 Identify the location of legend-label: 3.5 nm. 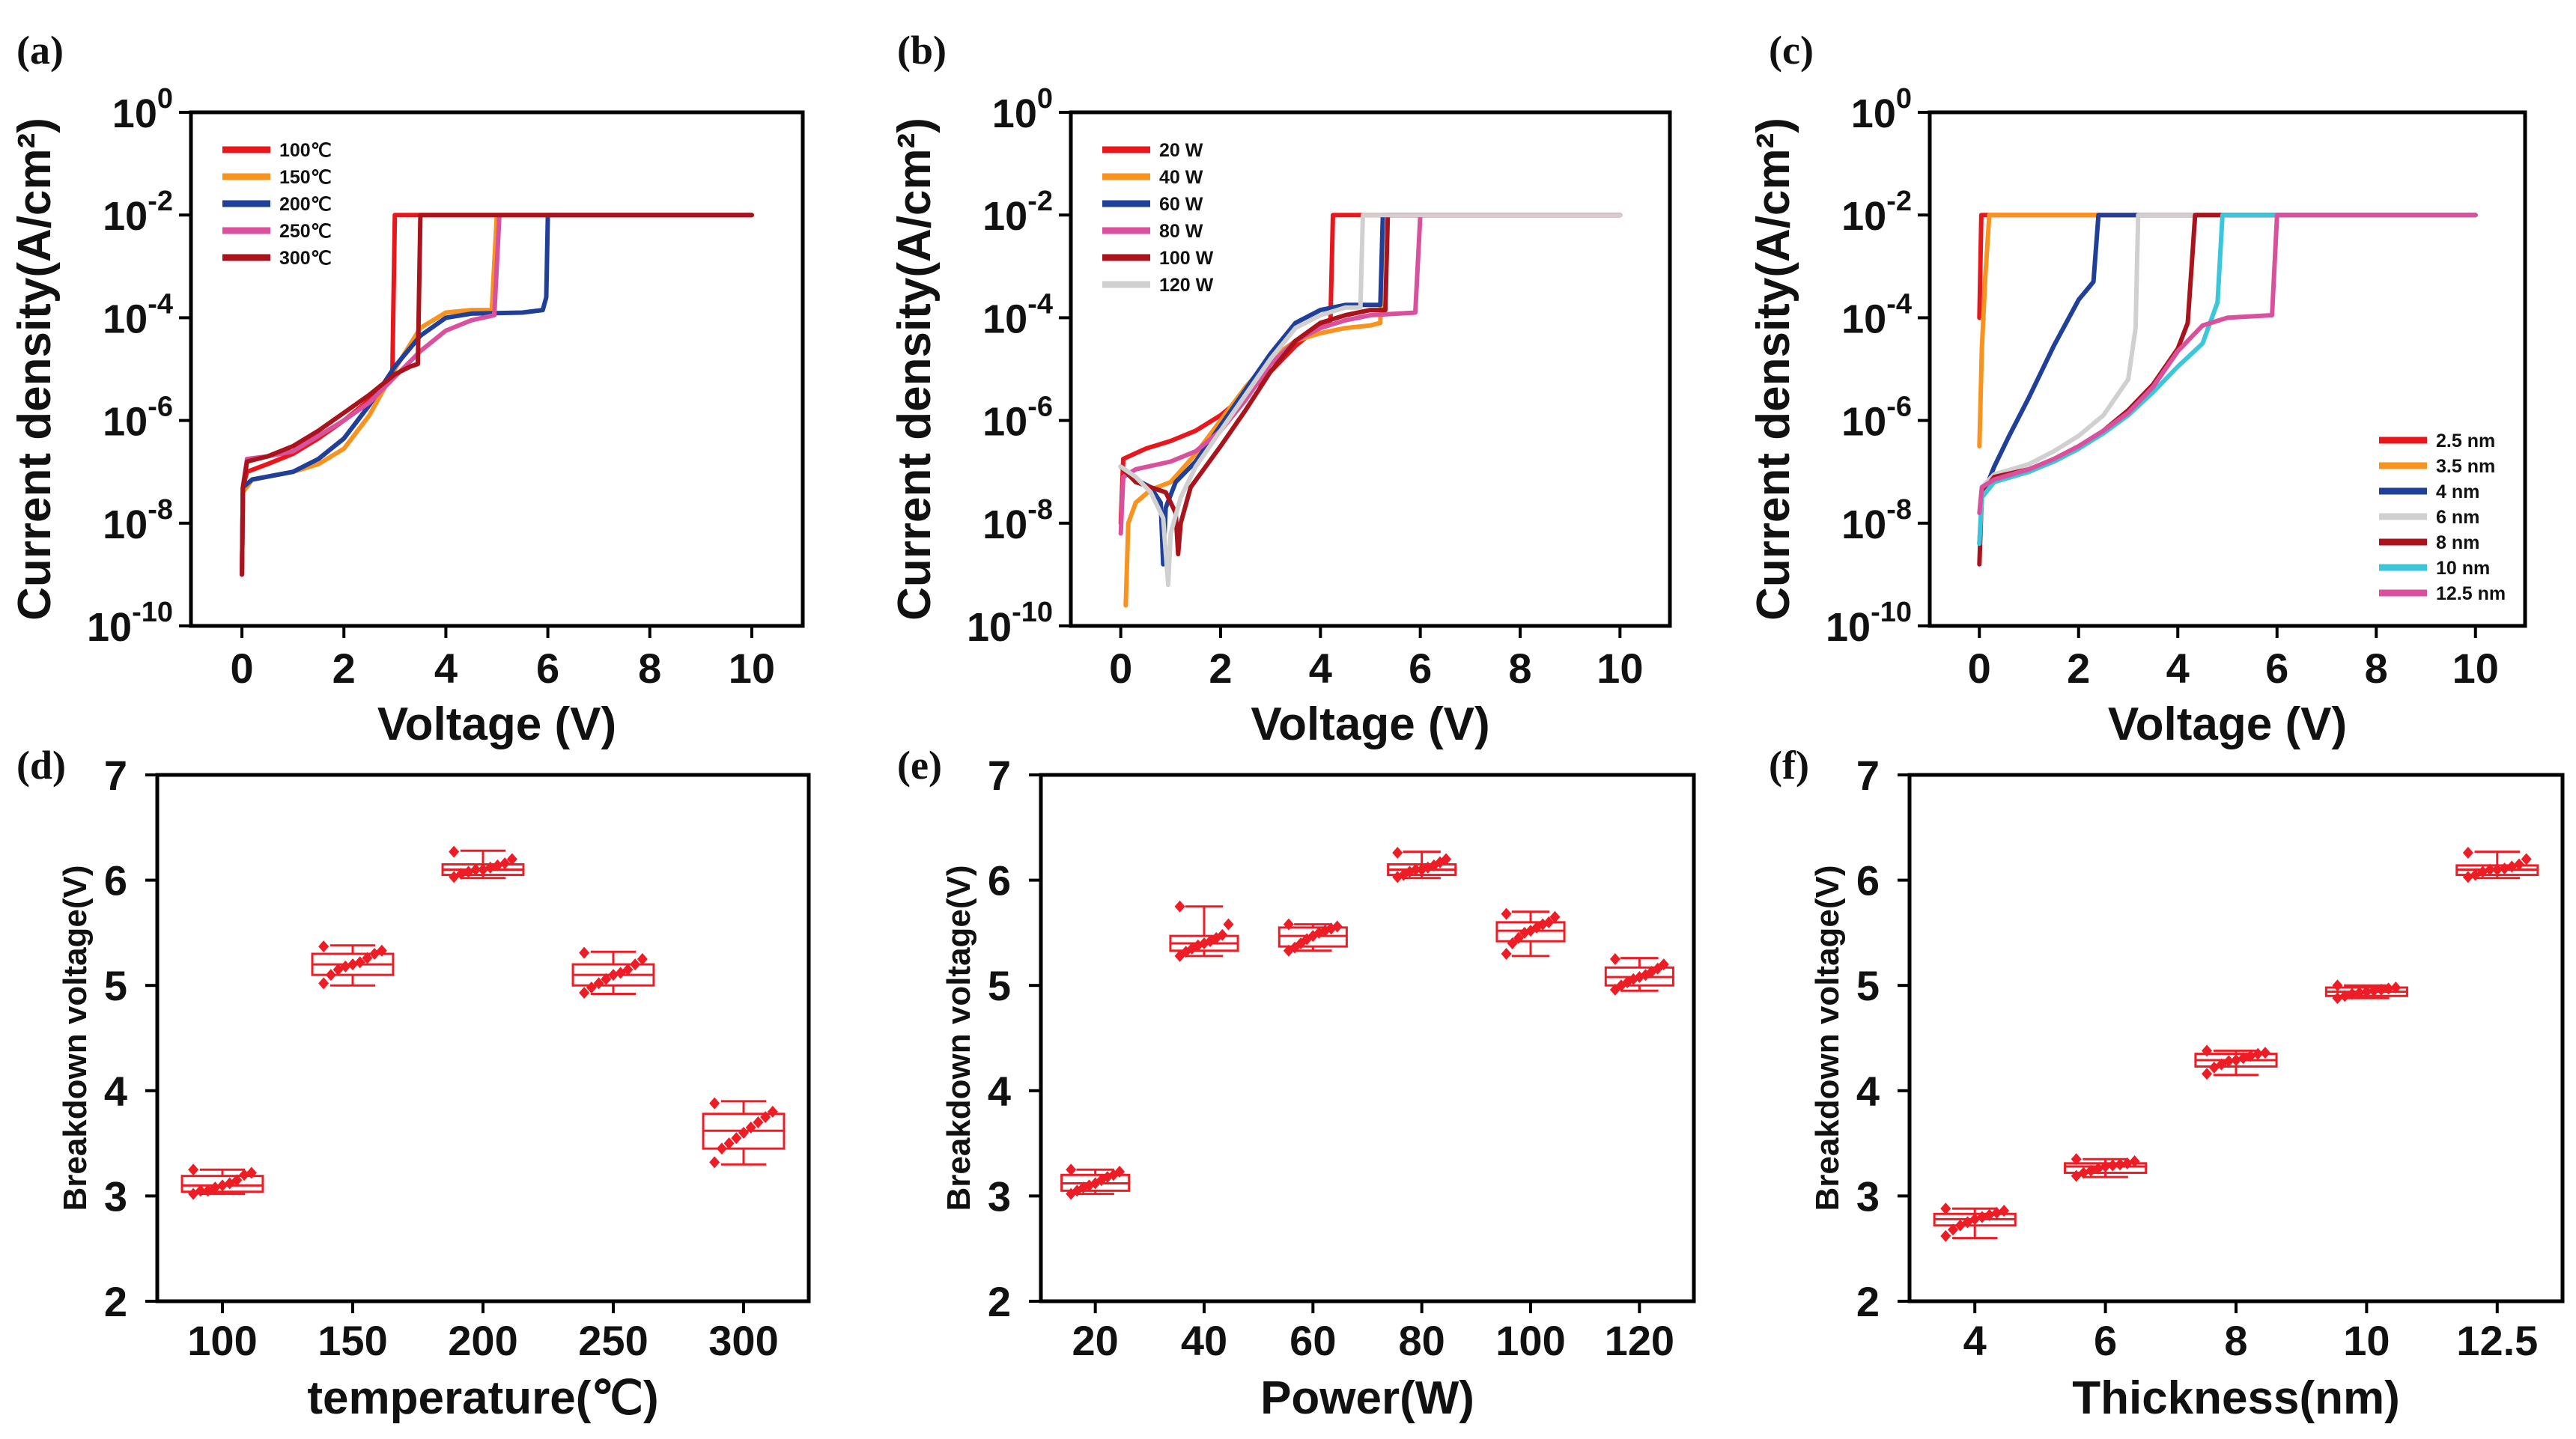
(2465, 467).